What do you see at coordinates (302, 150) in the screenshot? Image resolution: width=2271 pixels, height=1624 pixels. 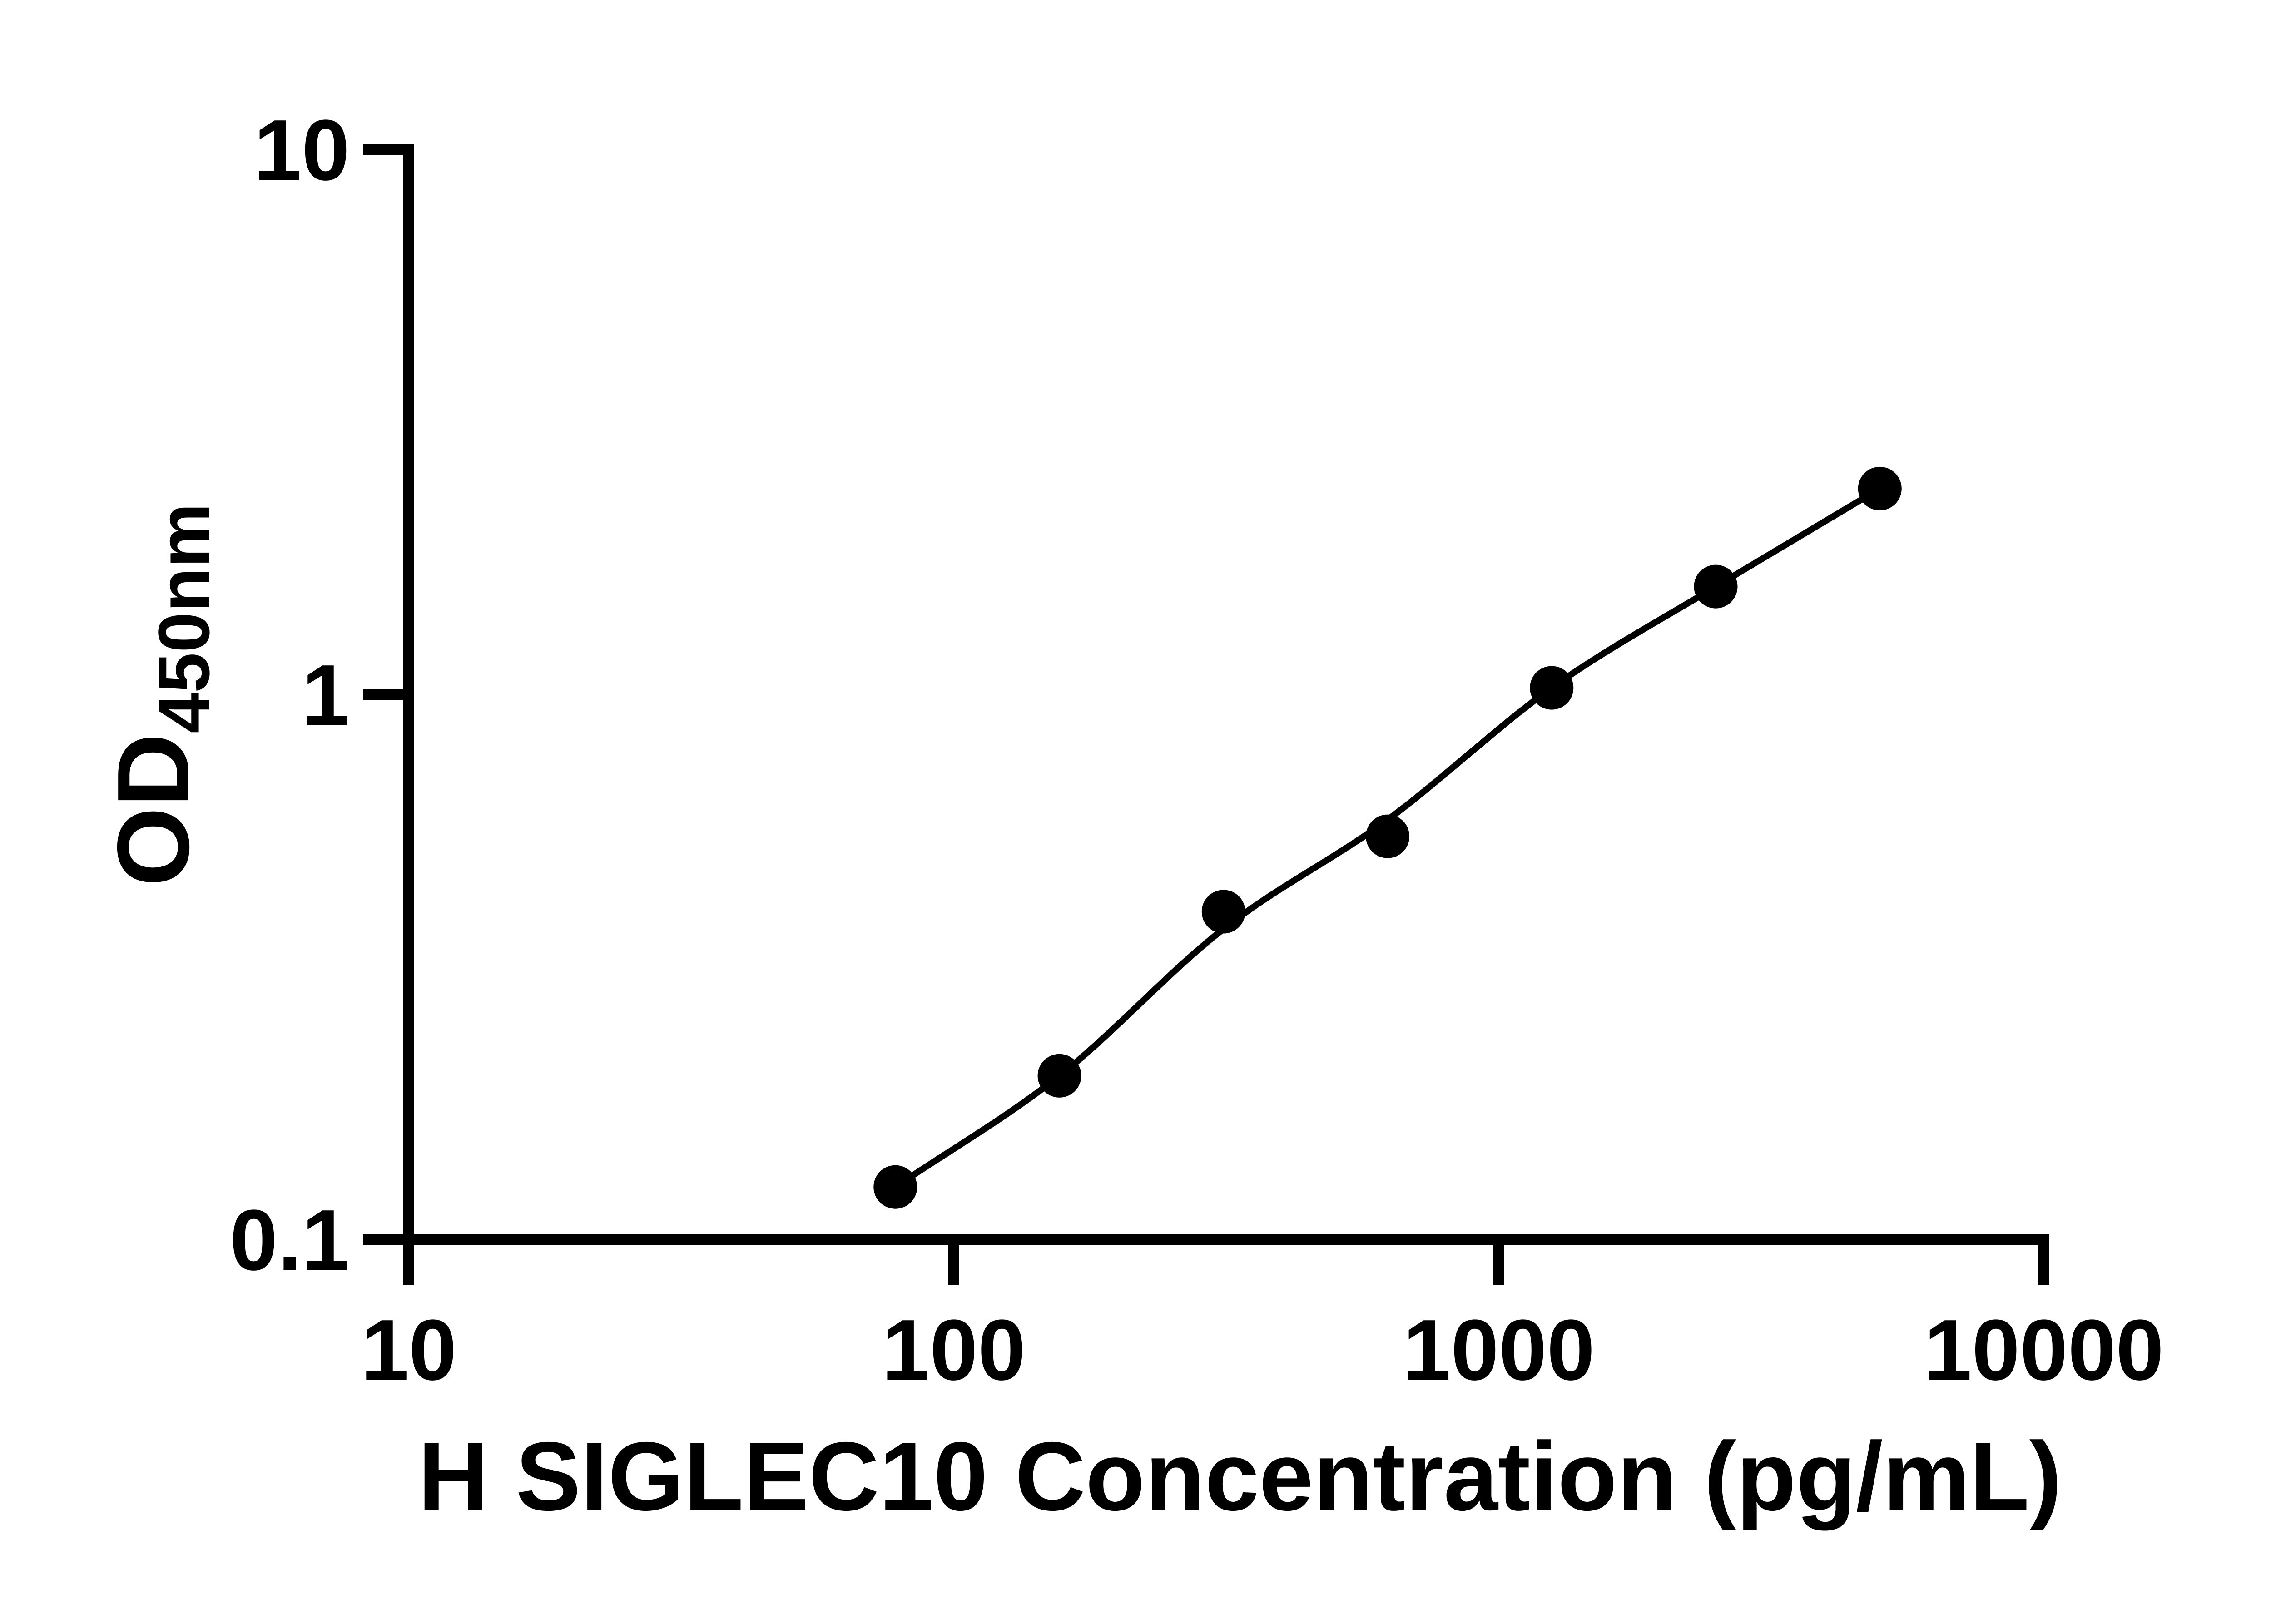 I see `y-tick-label-10: 10` at bounding box center [302, 150].